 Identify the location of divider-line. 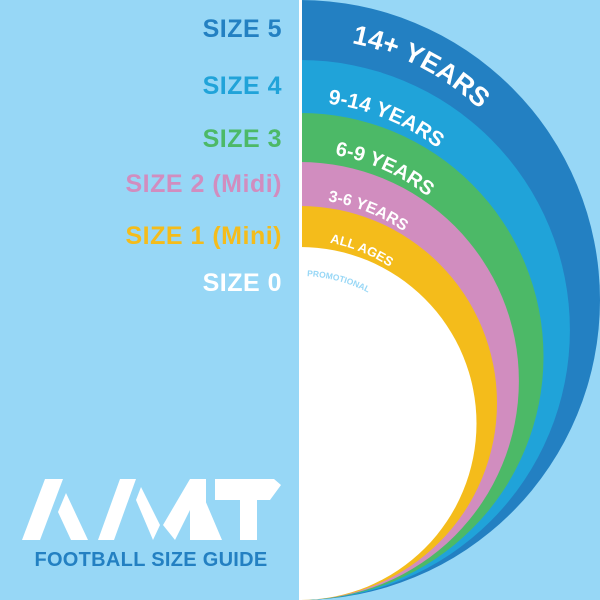
(300, 300).